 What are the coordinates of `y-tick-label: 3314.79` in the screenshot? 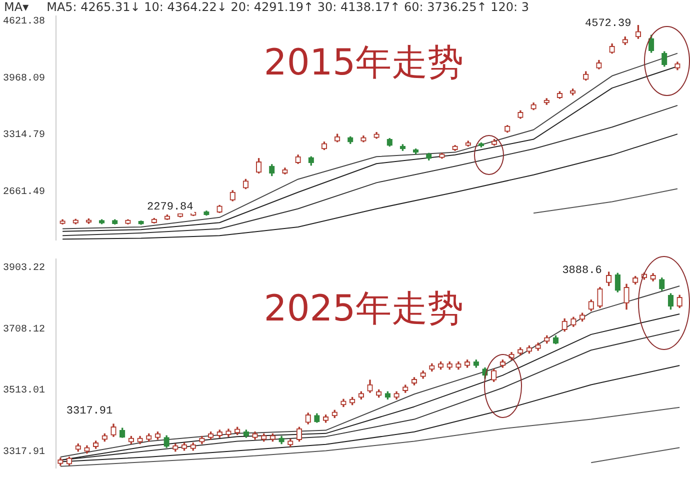 It's located at (24, 136).